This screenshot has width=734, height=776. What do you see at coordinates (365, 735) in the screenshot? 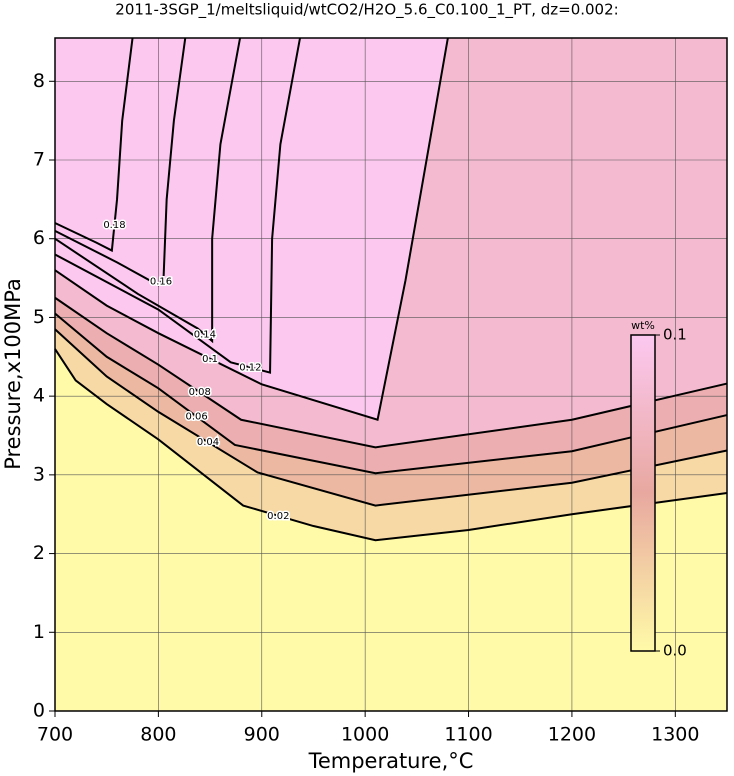
I see `x-tick-label: 1000` at bounding box center [365, 735].